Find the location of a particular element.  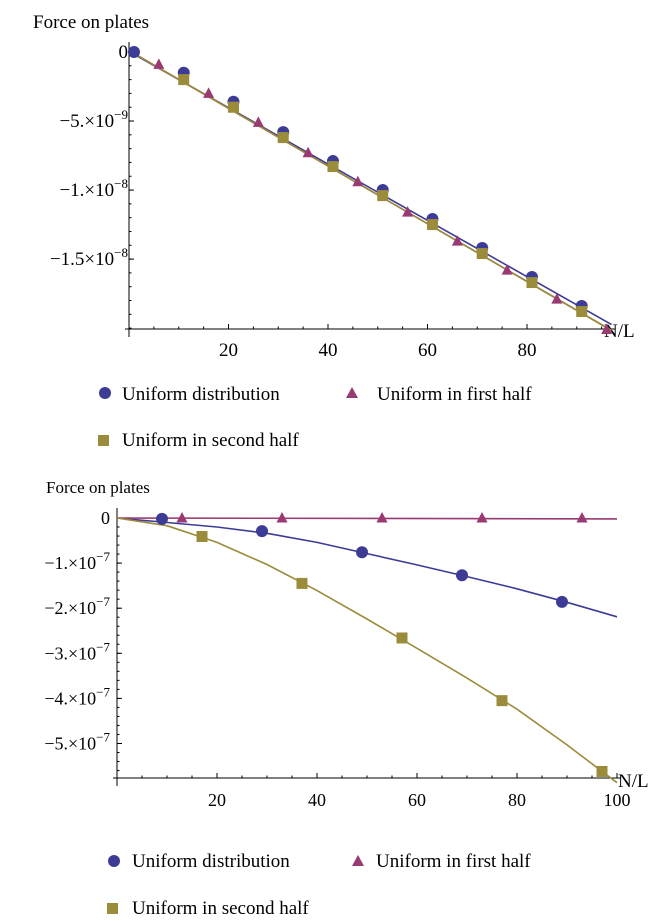

legend1-item-uniform-first-half: Uniform in first half is located at coordinates (439, 394).